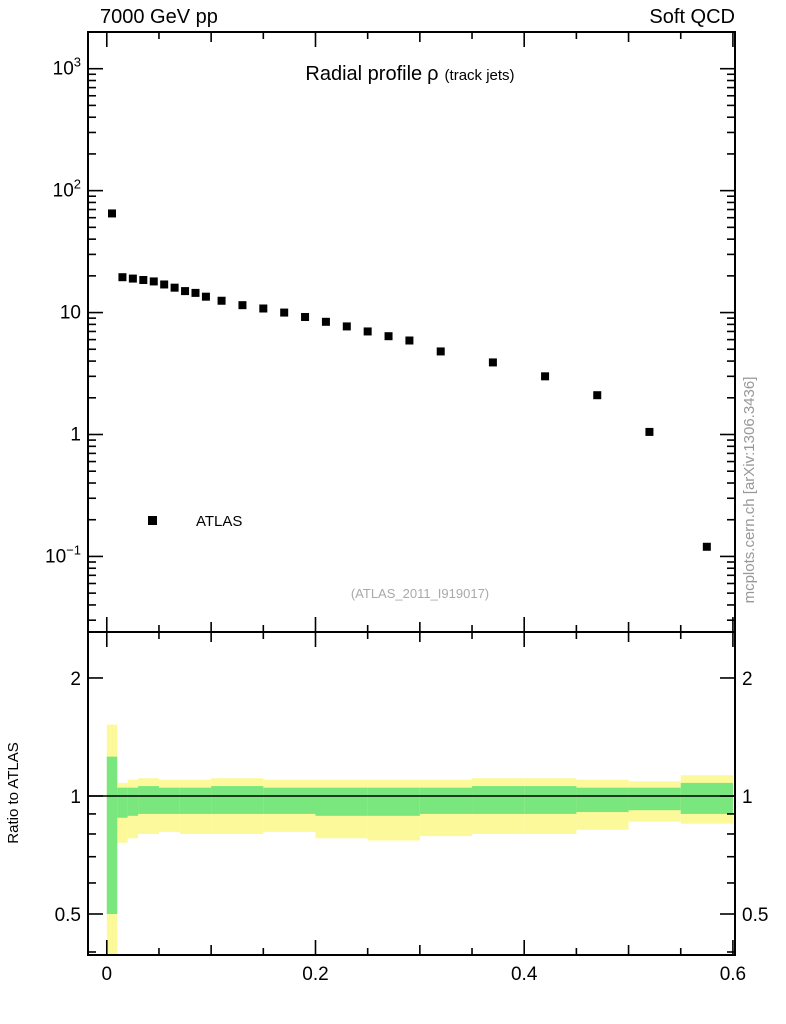 The width and height of the screenshot is (786, 1024). Describe the element at coordinates (749, 490) in the screenshot. I see `mcplots-watermark: mcplots.cern.ch [arXiv:1306.3436]` at that location.